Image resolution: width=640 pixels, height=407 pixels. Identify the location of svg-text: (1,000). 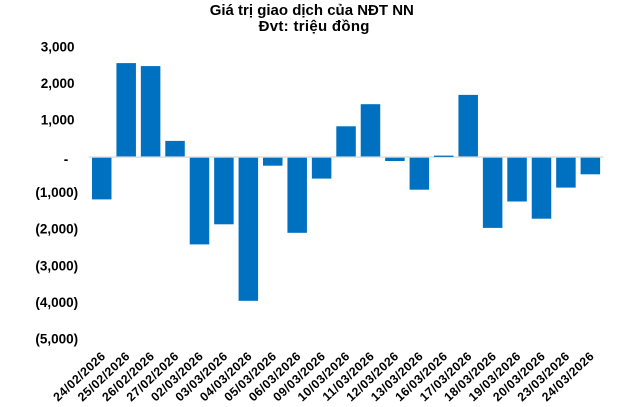
(56, 192).